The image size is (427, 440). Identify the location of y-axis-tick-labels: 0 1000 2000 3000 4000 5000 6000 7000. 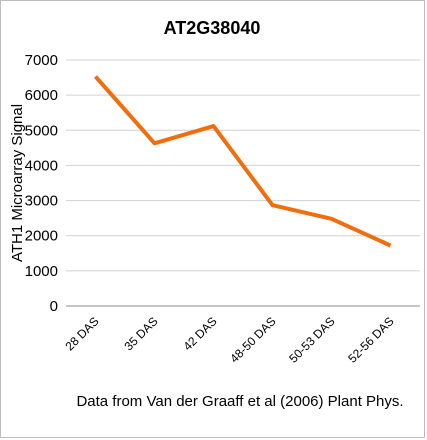
(41, 183).